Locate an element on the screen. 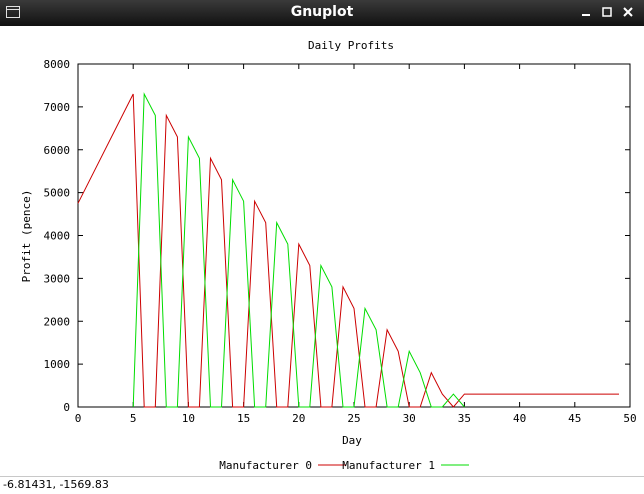 The image size is (644, 494). minimize-icon is located at coordinates (586, 12).